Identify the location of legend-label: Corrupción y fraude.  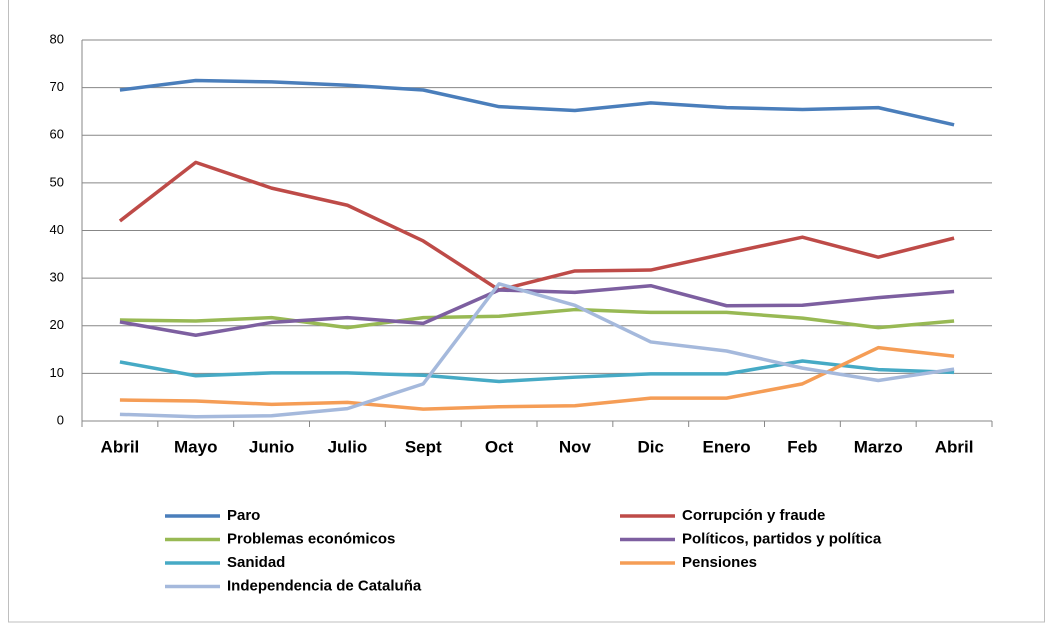
(753, 515).